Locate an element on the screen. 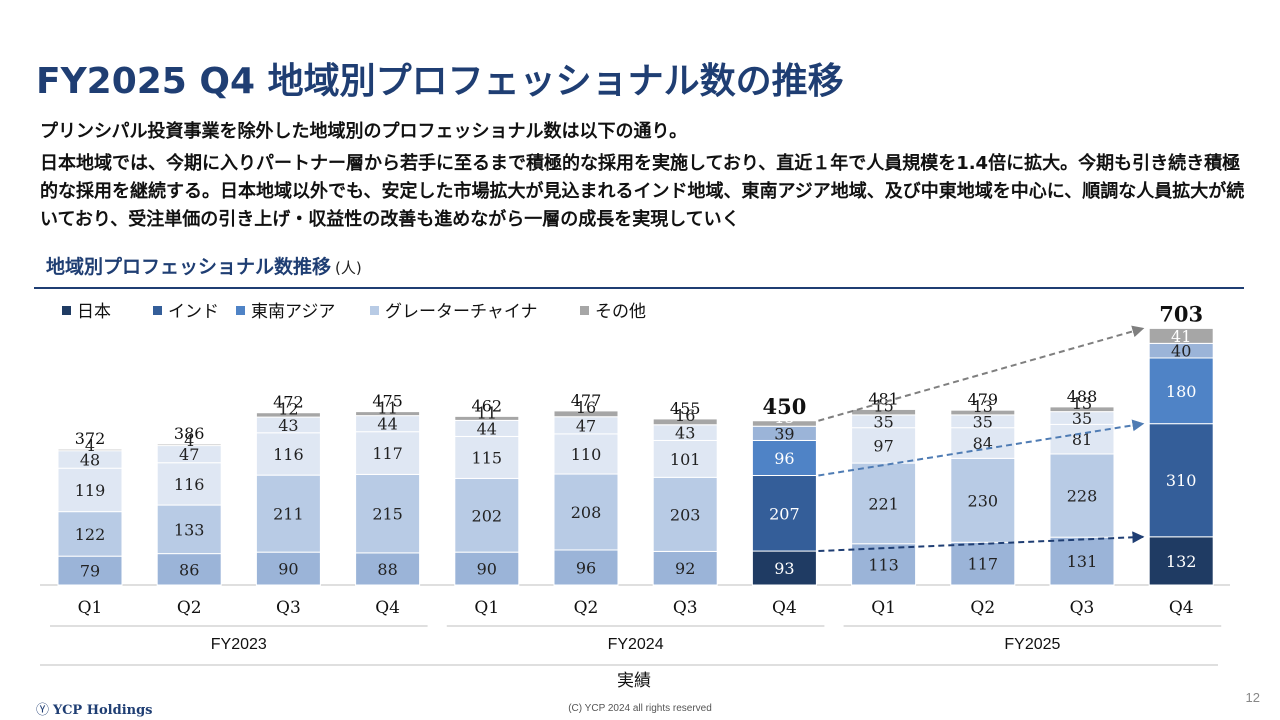 Image resolution: width=1280 pixels, height=720 pixels. page-title: FY2025 Q4 地域別プロフェッショナル数の推移 is located at coordinates (440, 81).